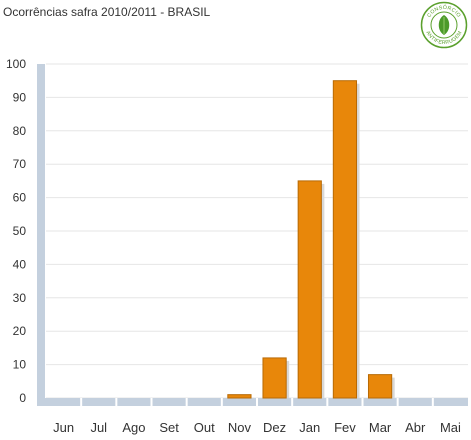 The image size is (471, 440). Describe the element at coordinates (20, 231) in the screenshot. I see `y-tick-label: 50` at that location.